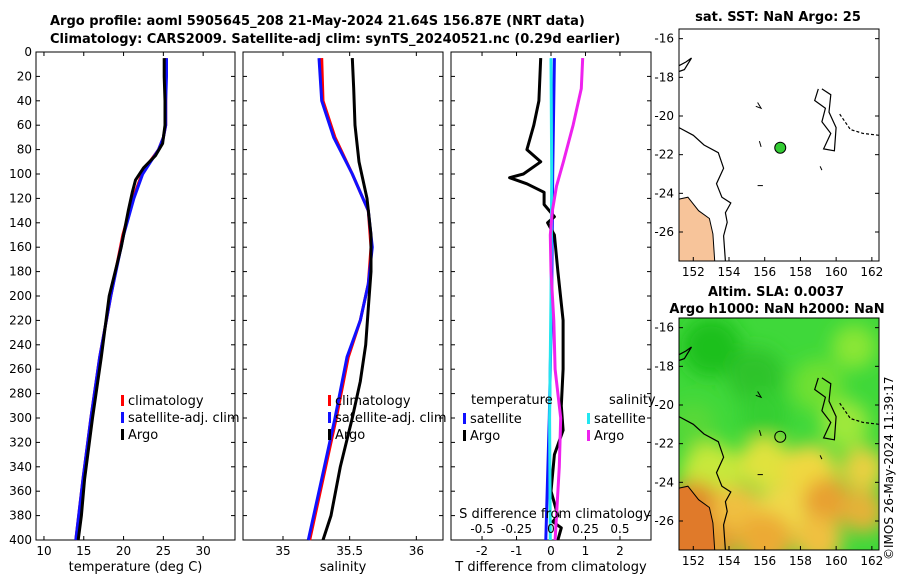  I want to click on salinity-xlabel: salinity, so click(343, 567).